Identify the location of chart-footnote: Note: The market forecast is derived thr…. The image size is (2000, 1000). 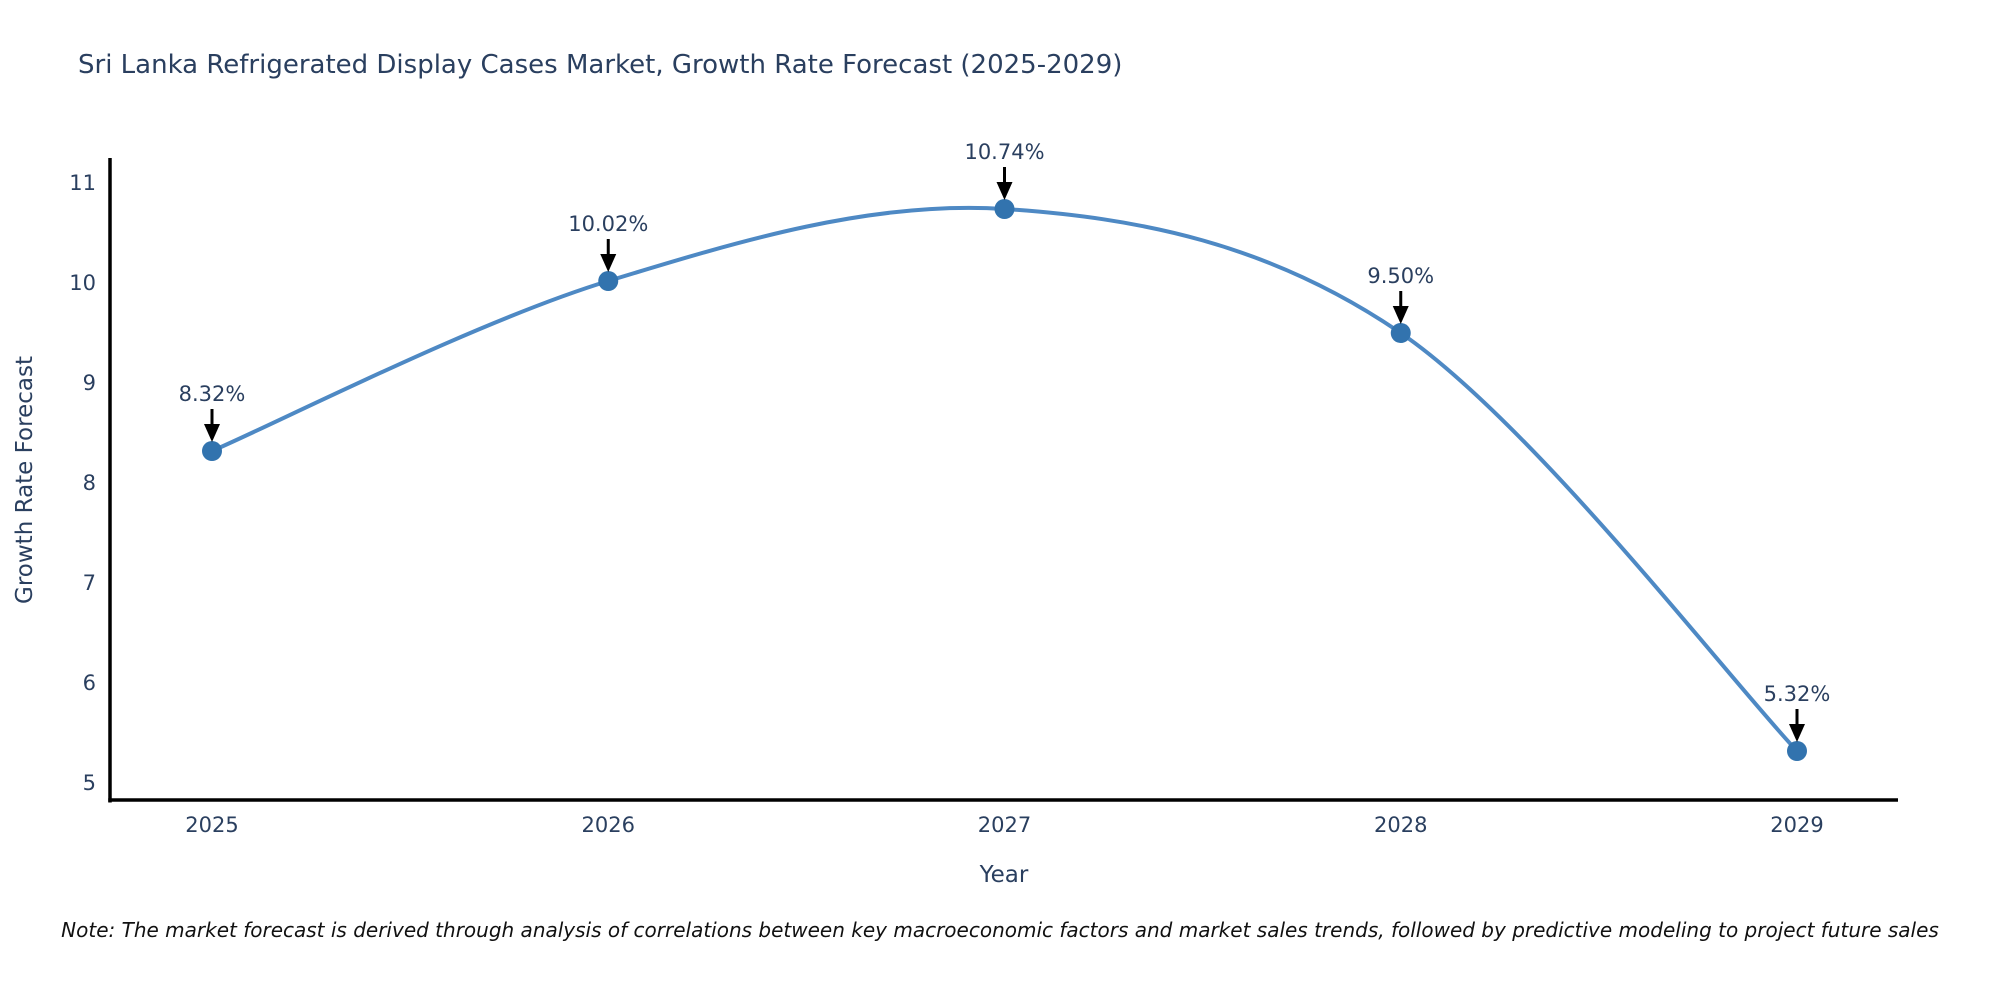
(1000, 930).